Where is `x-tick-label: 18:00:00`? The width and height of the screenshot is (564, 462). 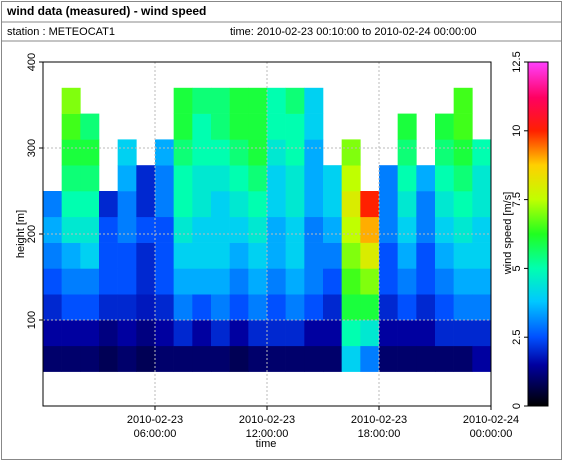
x-tick-label: 18:00:00 is located at coordinates (379, 434).